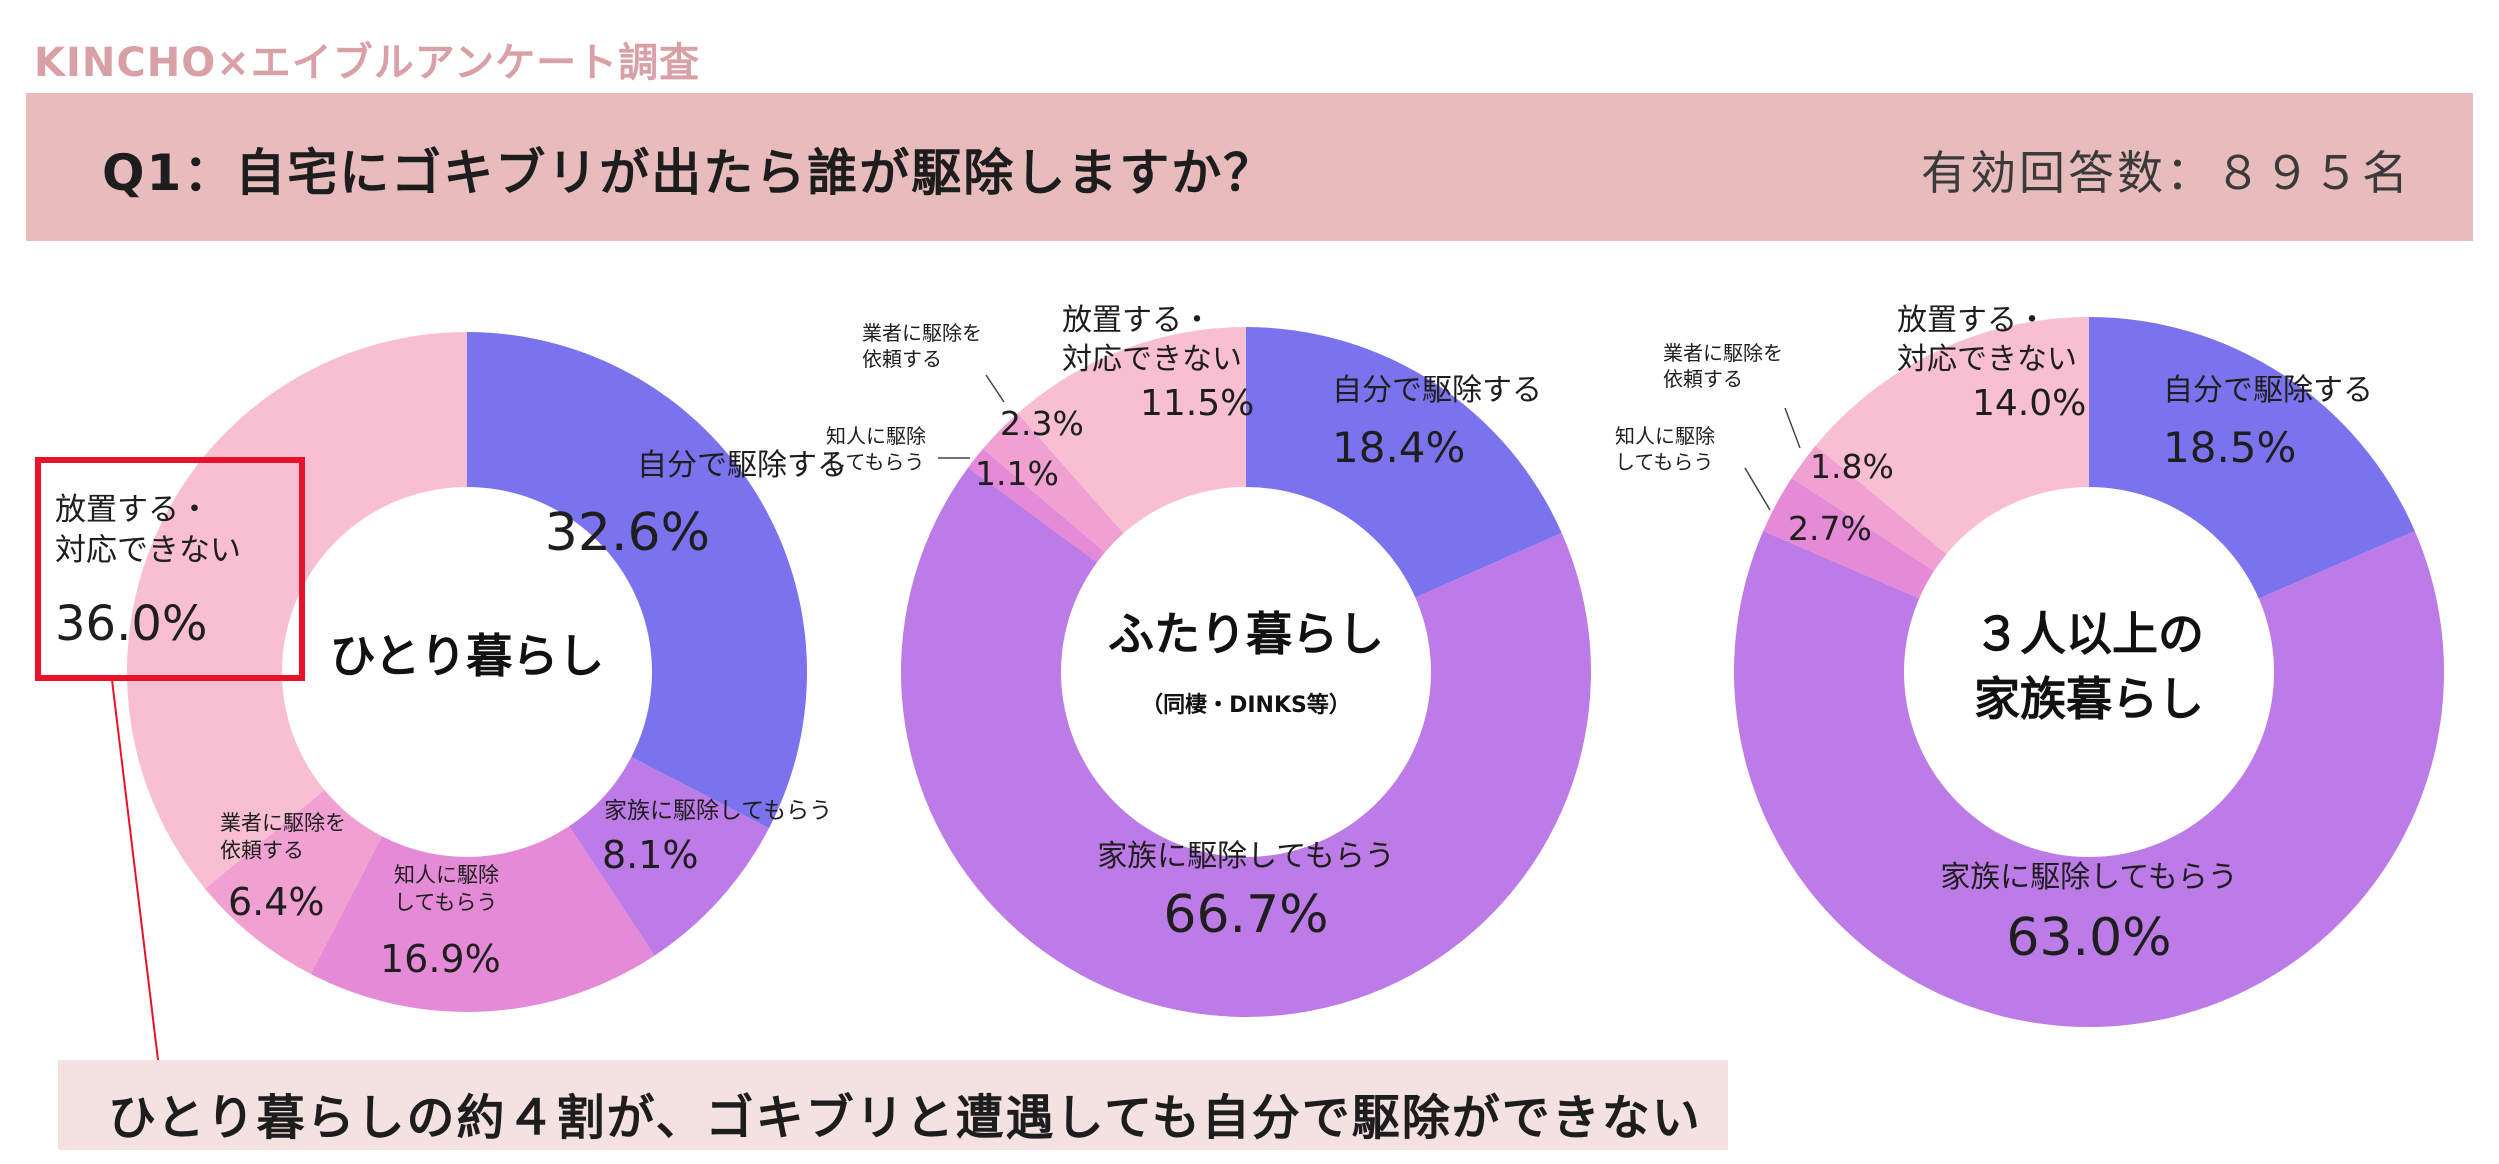 This screenshot has width=2499, height=1164. I want to click on donut3-slice-self, so click(2252, 458).